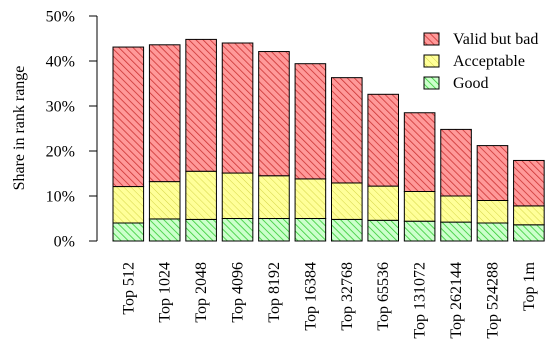 This screenshot has width=554, height=356. Describe the element at coordinates (310, 296) in the screenshot. I see `x-tick-label: Top 16384` at that location.